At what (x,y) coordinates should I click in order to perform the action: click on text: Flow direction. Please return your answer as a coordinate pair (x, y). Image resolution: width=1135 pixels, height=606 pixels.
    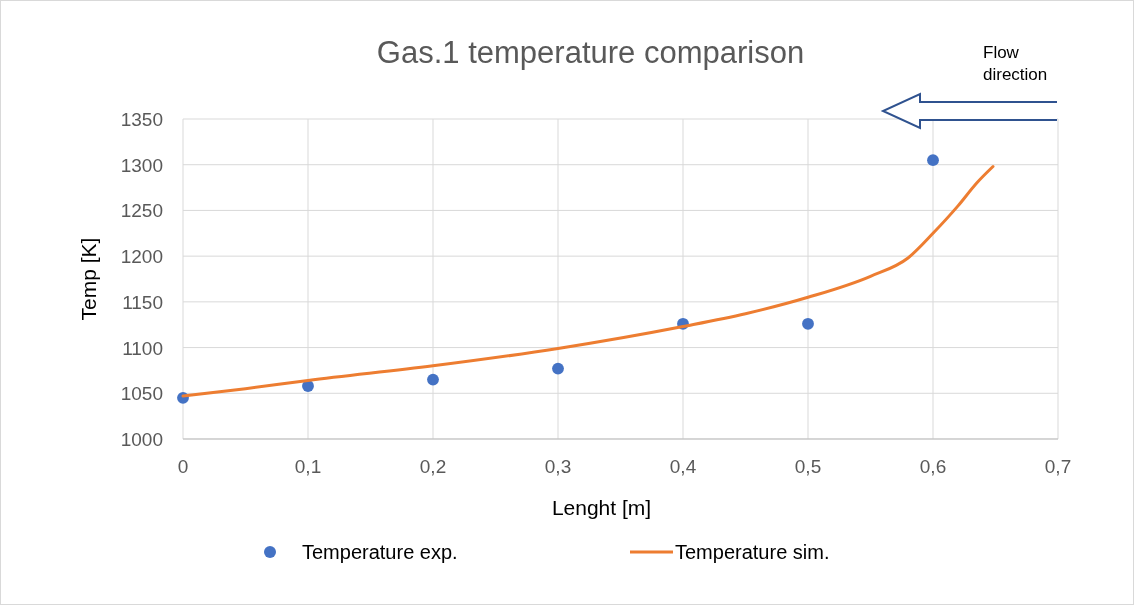
    Looking at the image, I should click on (1015, 63).